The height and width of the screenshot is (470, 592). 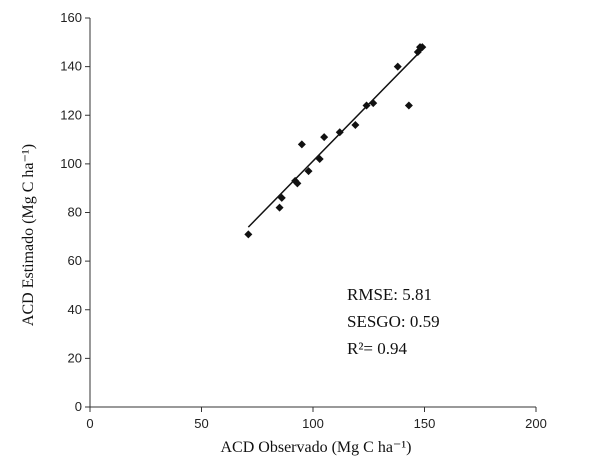 I want to click on x-tick-label: 100, so click(x=313, y=423).